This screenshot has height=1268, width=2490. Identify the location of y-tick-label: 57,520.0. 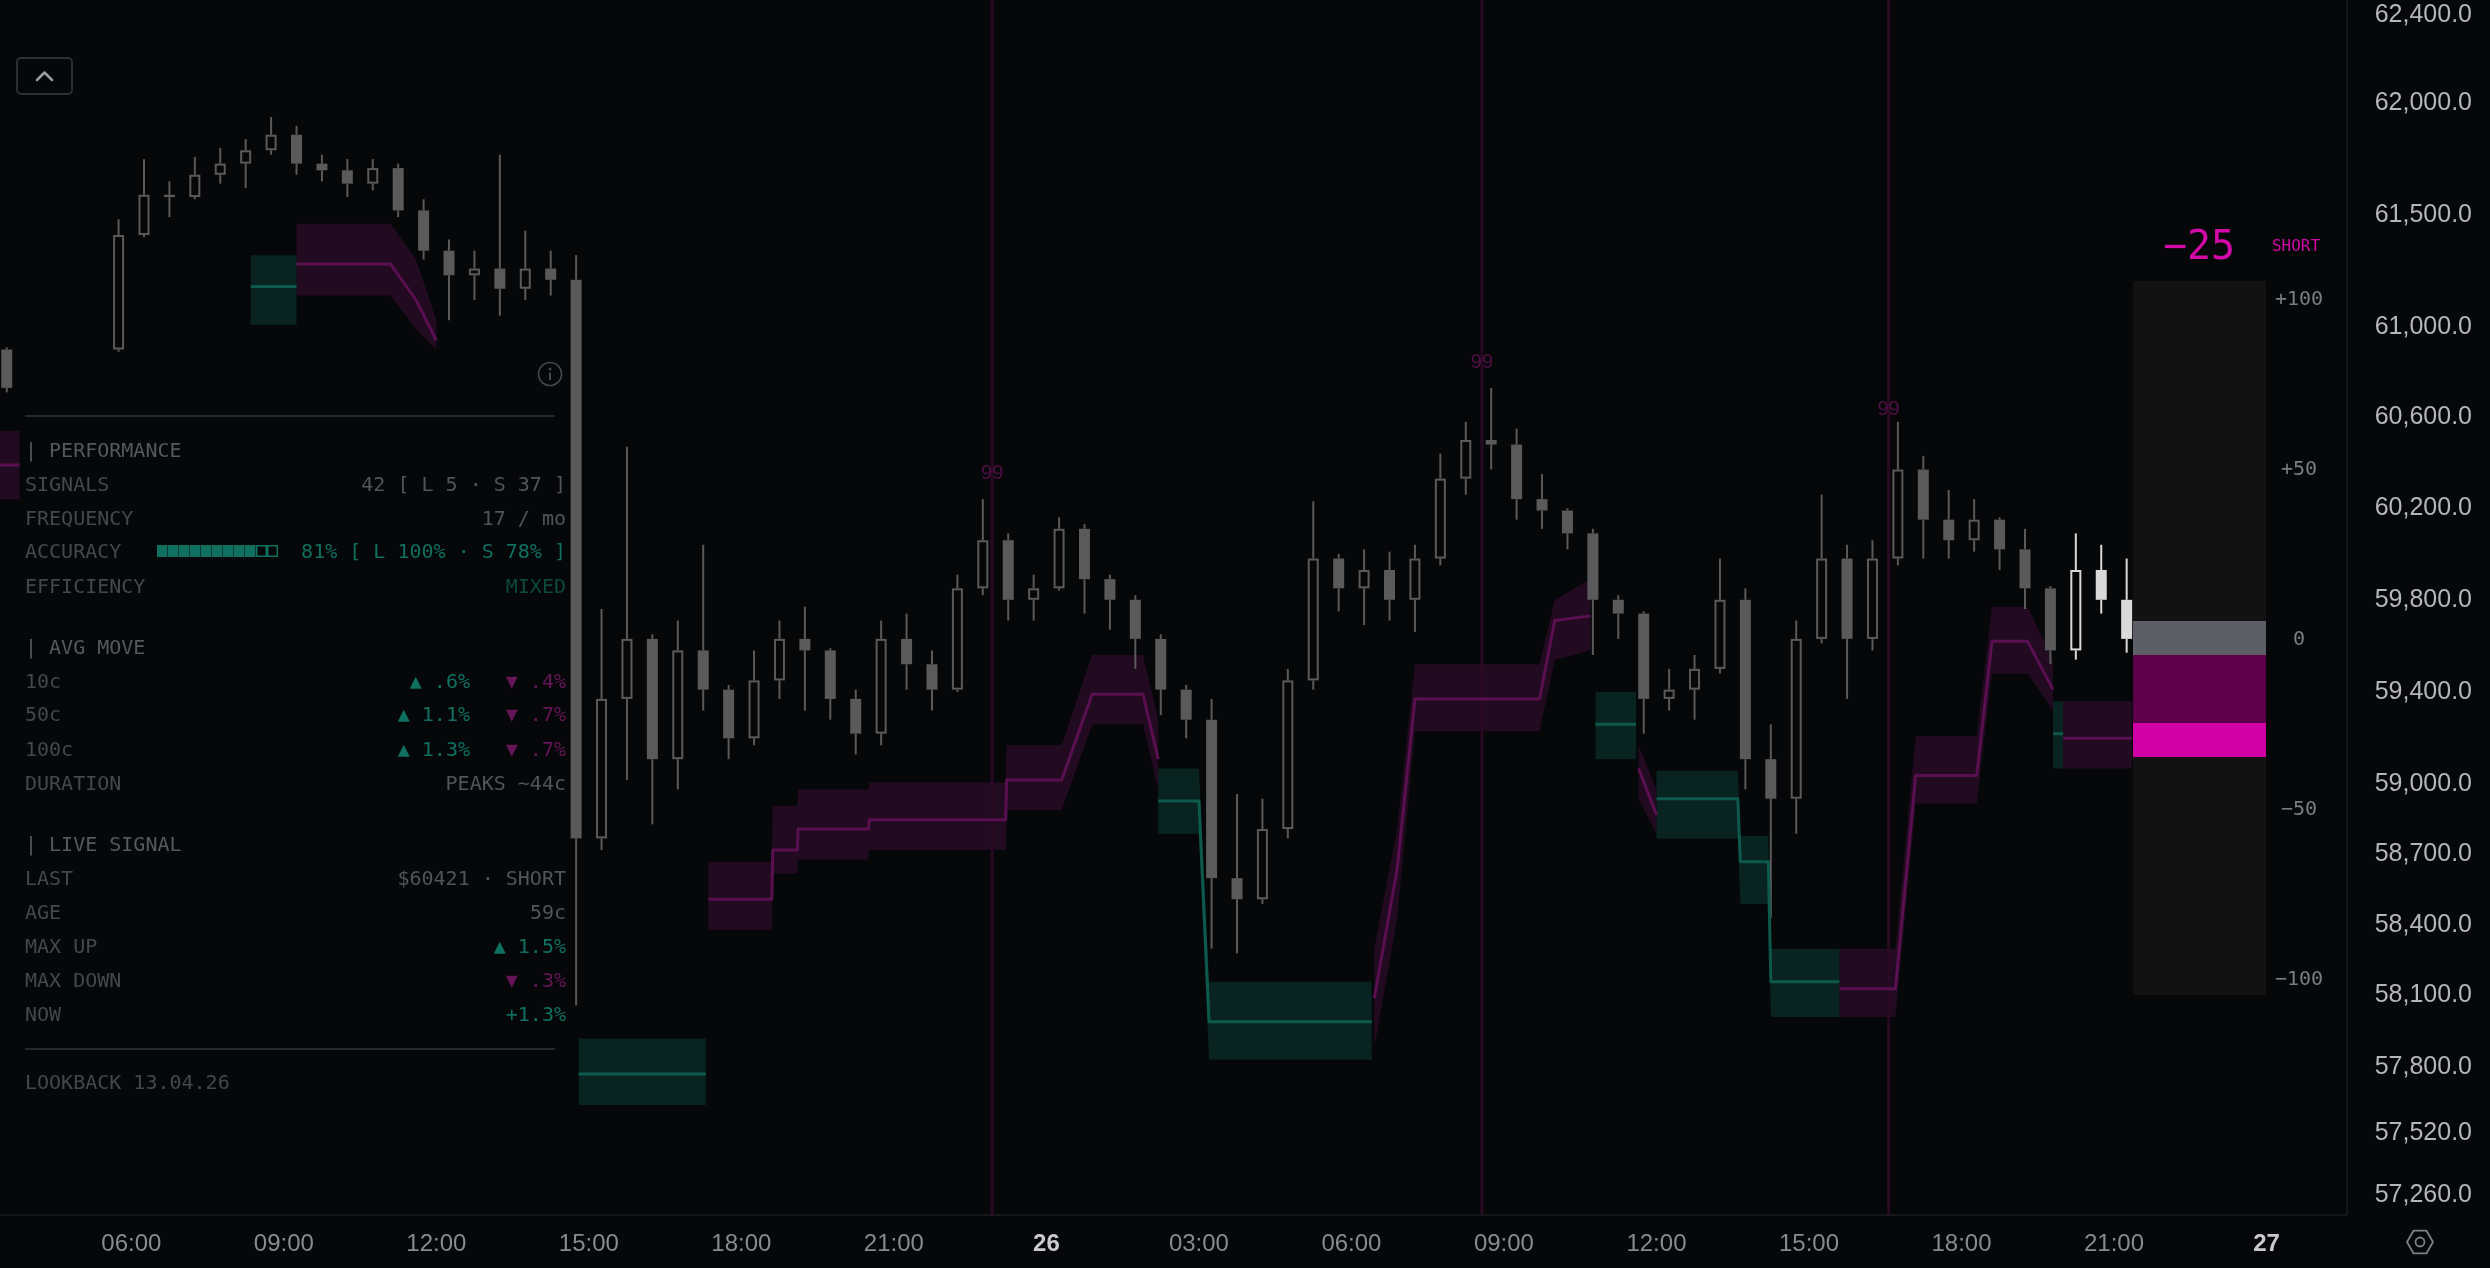
(2423, 1131).